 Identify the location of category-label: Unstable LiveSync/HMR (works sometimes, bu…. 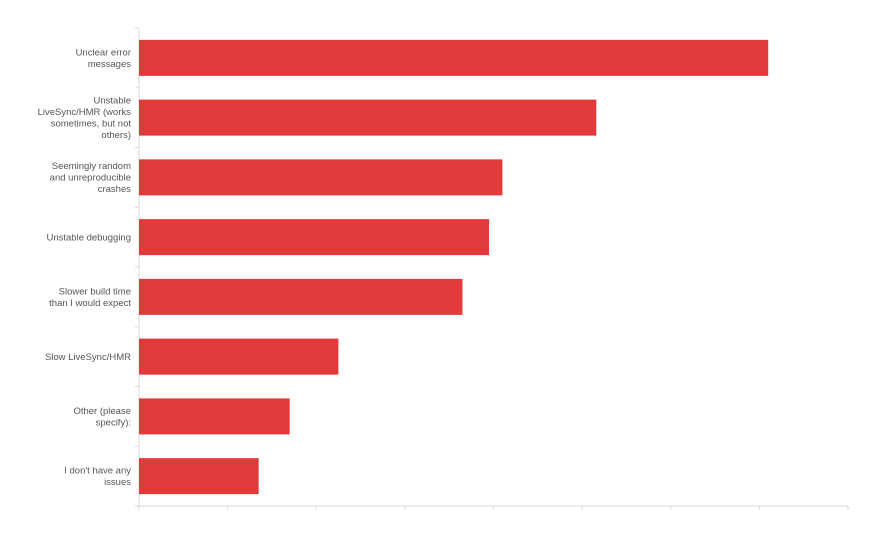
(85, 119).